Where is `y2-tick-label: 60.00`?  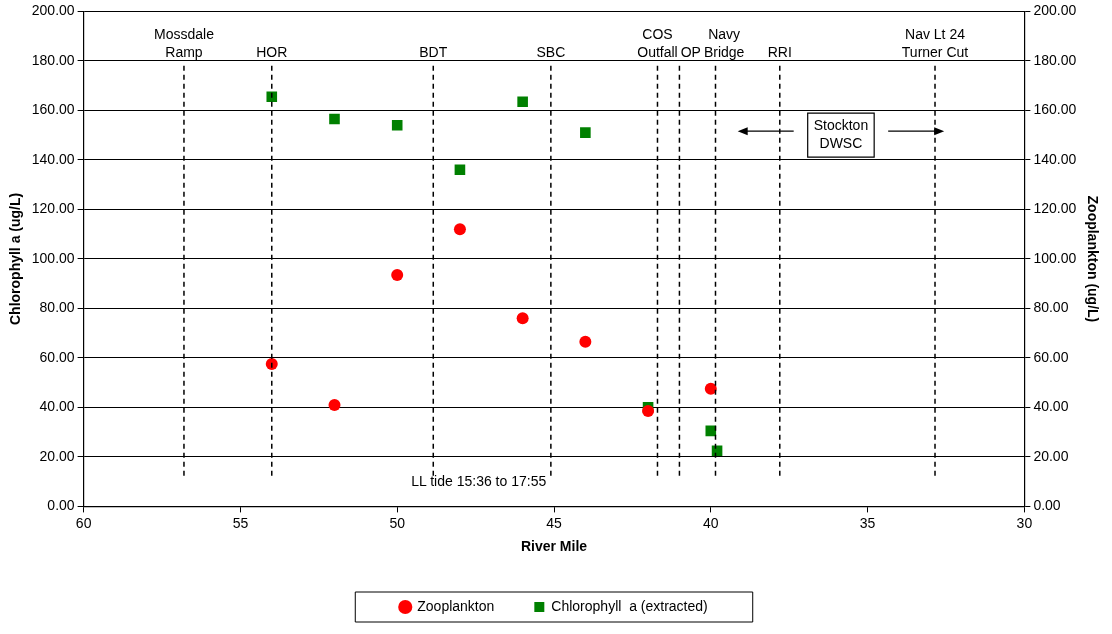
y2-tick-label: 60.00 is located at coordinates (1051, 356).